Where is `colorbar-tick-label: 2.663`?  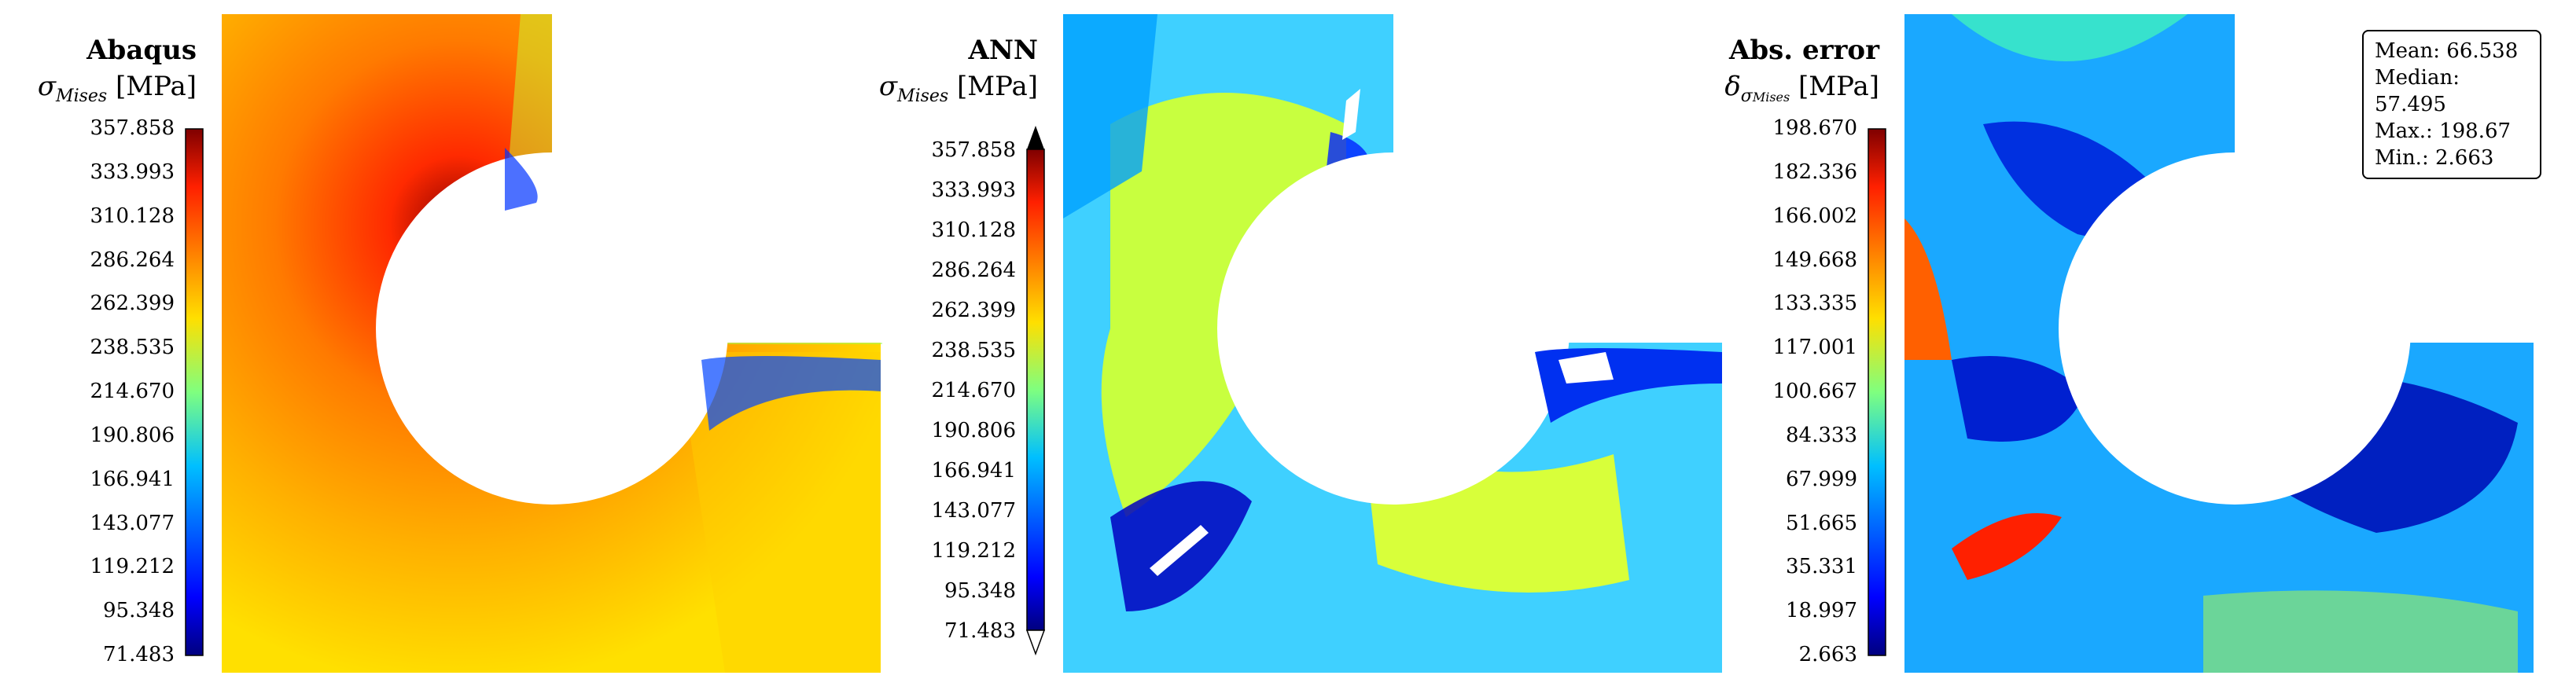 colorbar-tick-label: 2.663 is located at coordinates (1828, 654).